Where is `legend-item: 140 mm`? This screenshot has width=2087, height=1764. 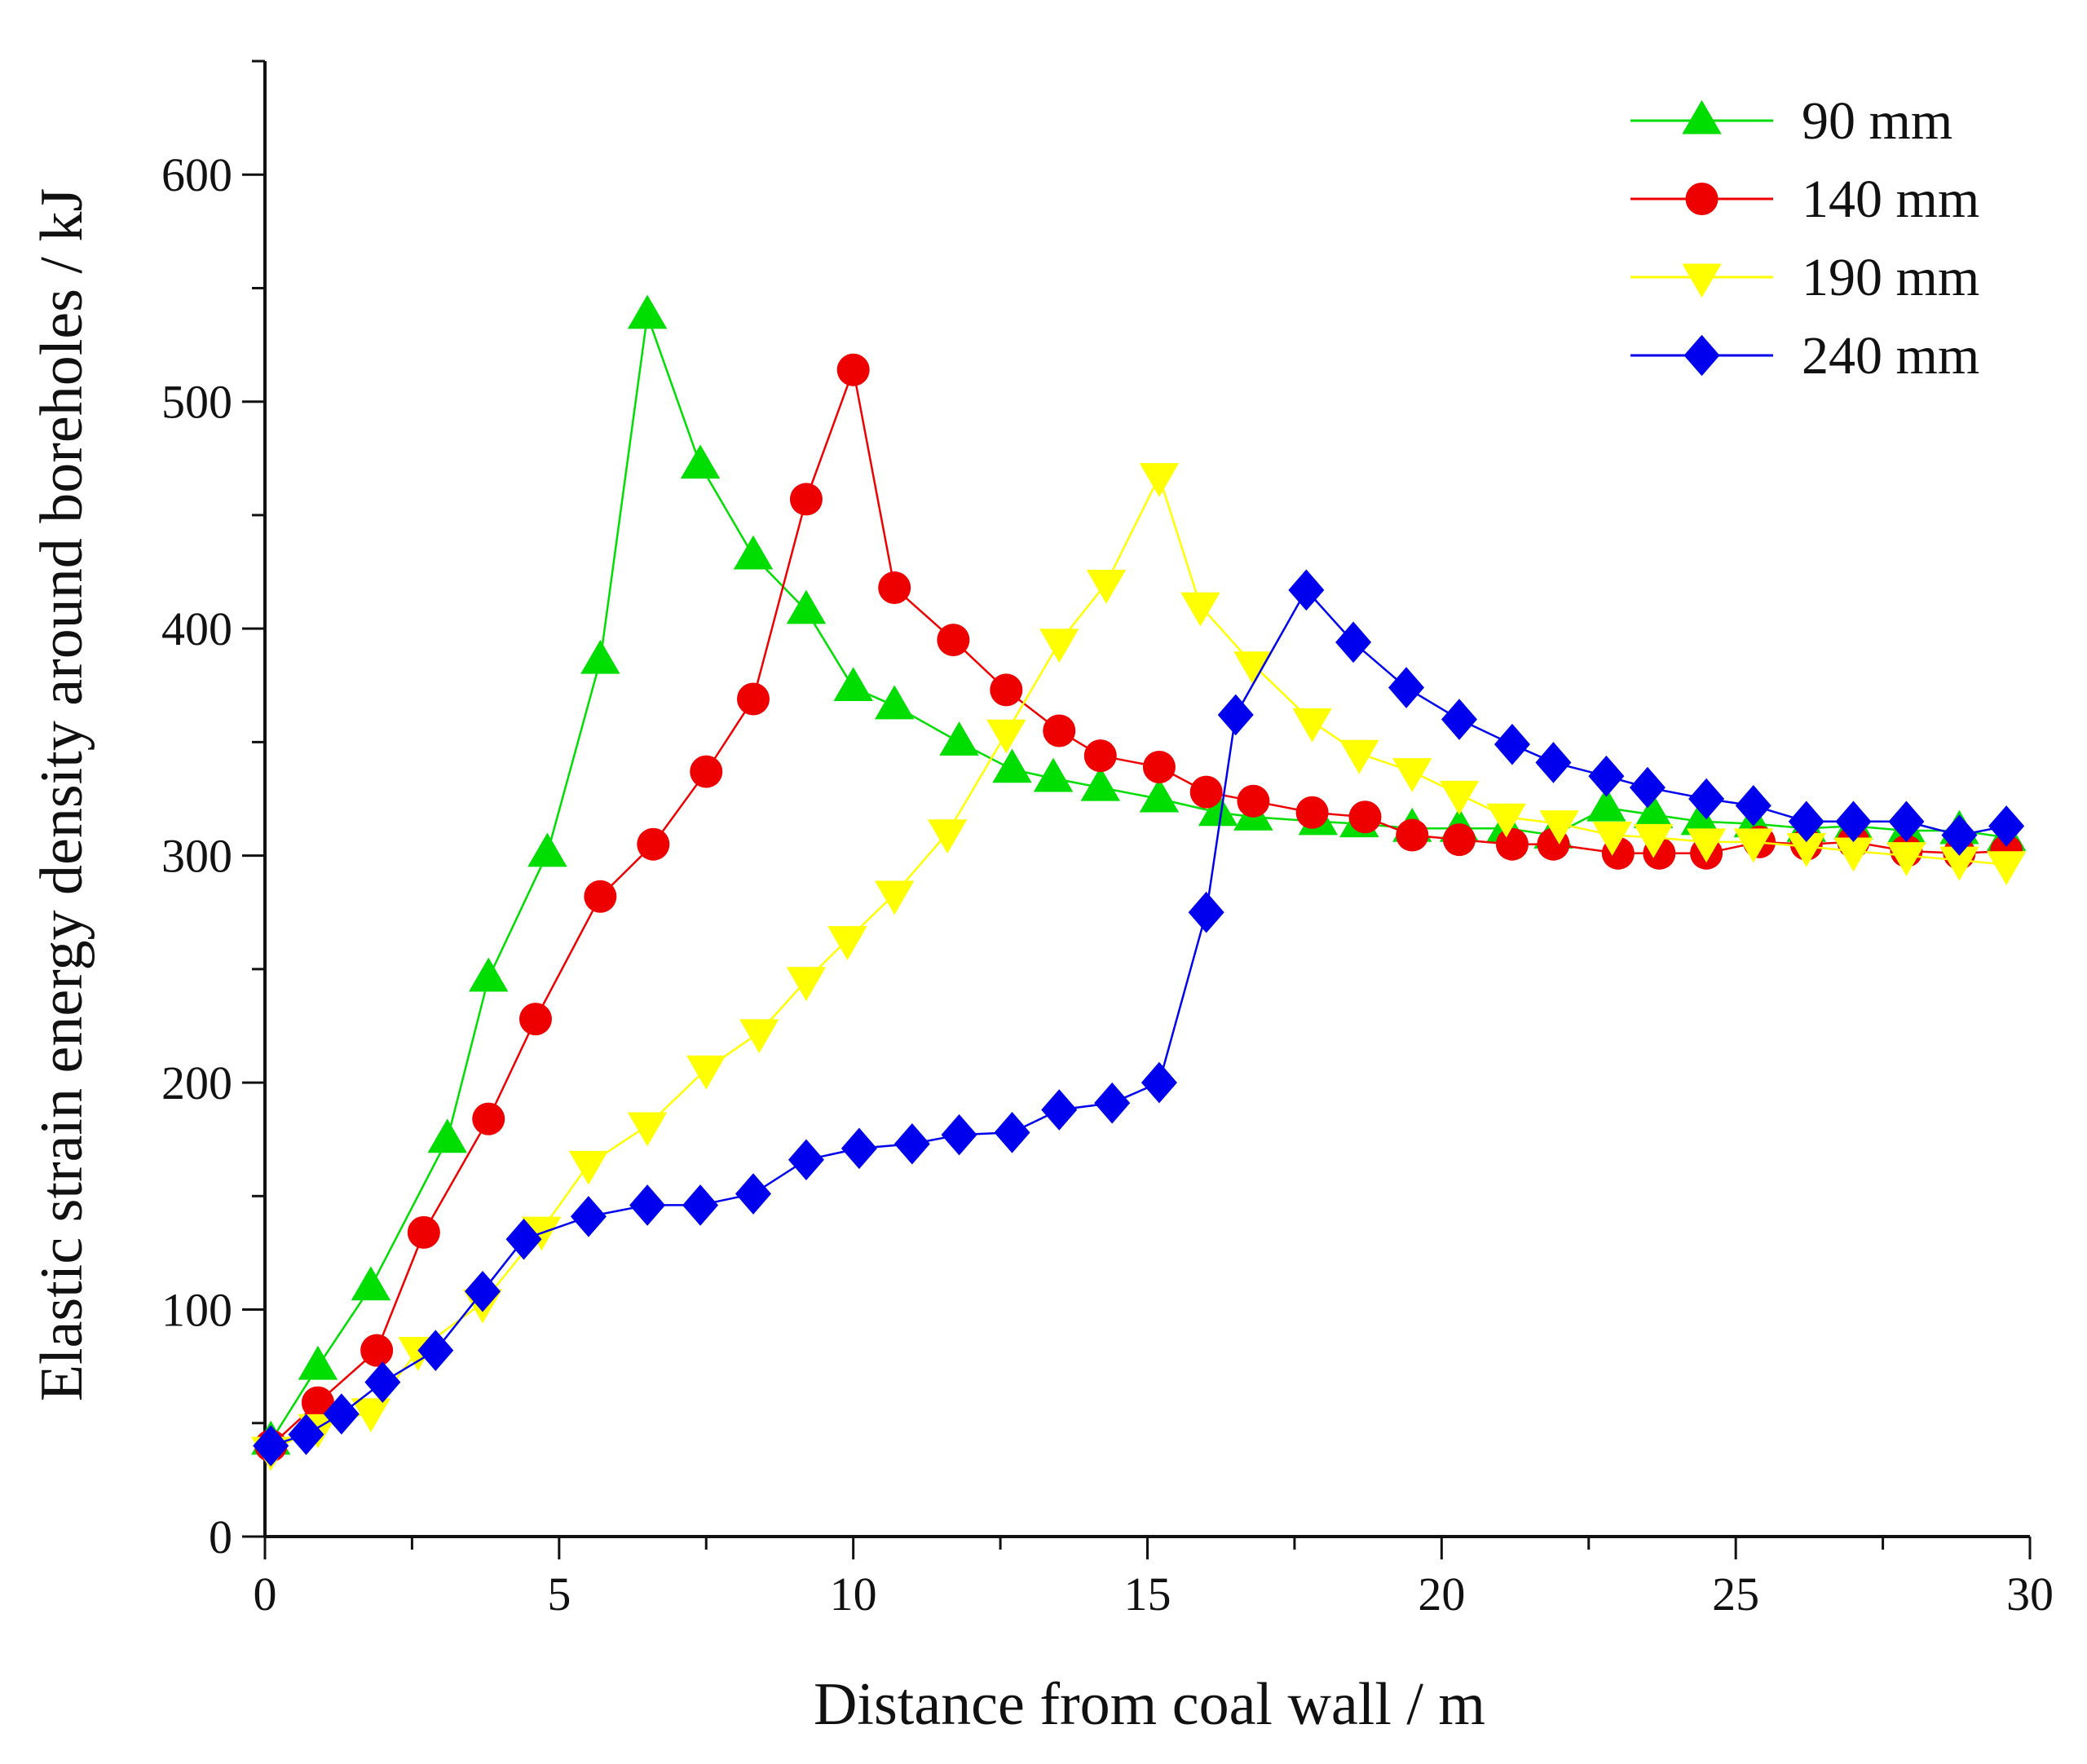 legend-item: 140 mm is located at coordinates (1804, 199).